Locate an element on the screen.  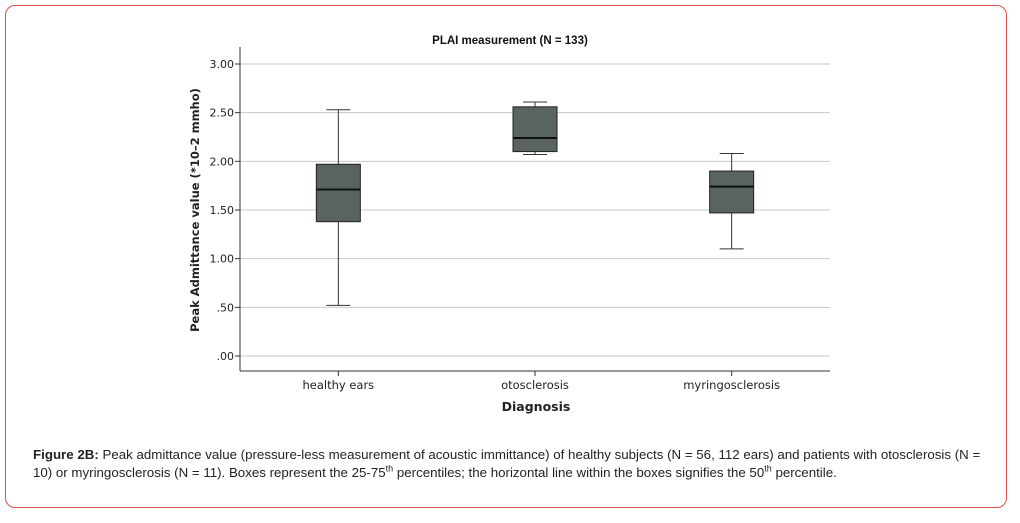
y-tick-label: 2.00 is located at coordinates (222, 161).